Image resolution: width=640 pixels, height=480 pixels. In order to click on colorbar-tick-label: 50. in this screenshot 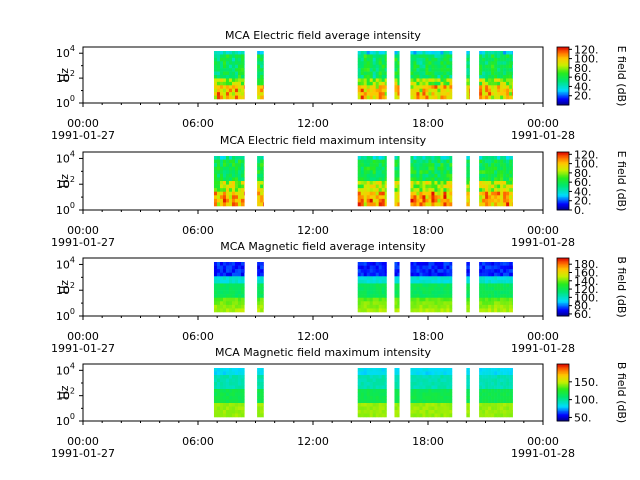, I will do `click(583, 417)`.